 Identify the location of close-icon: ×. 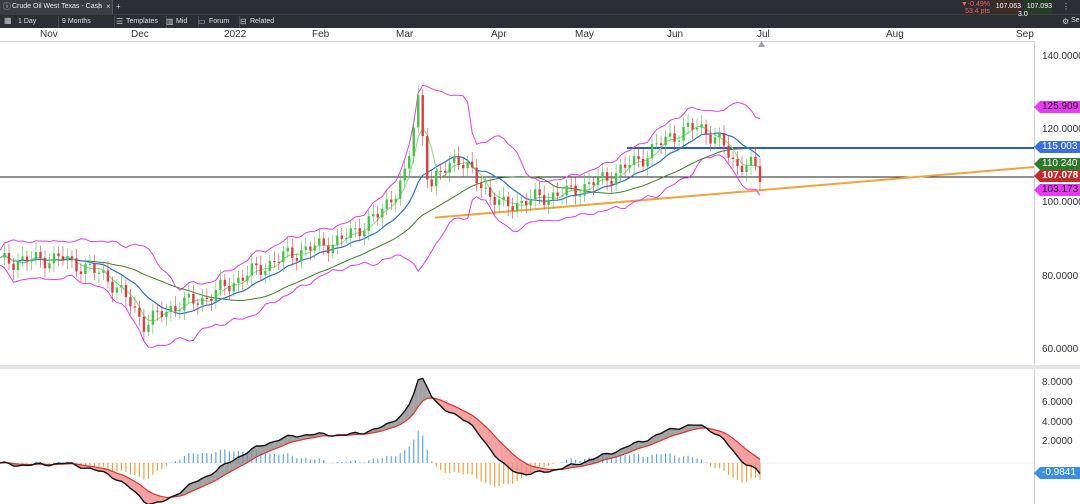
(108, 6).